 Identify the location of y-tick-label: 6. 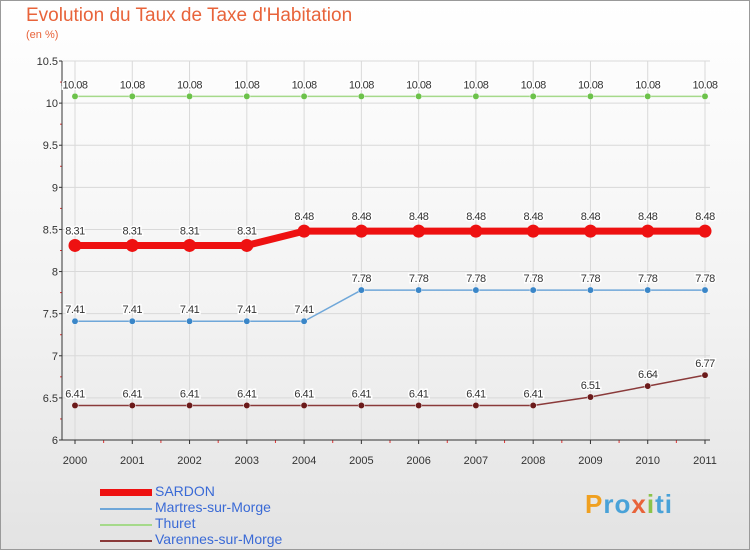
(55, 441).